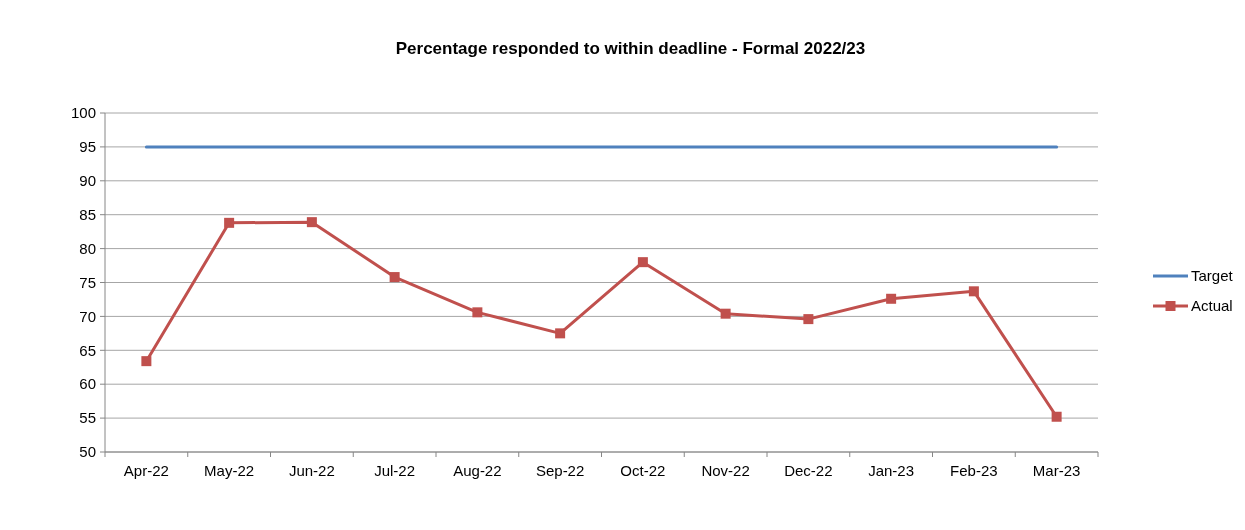 This screenshot has height=530, width=1245. What do you see at coordinates (311, 470) in the screenshot?
I see `x-tick-label: Jun-22` at bounding box center [311, 470].